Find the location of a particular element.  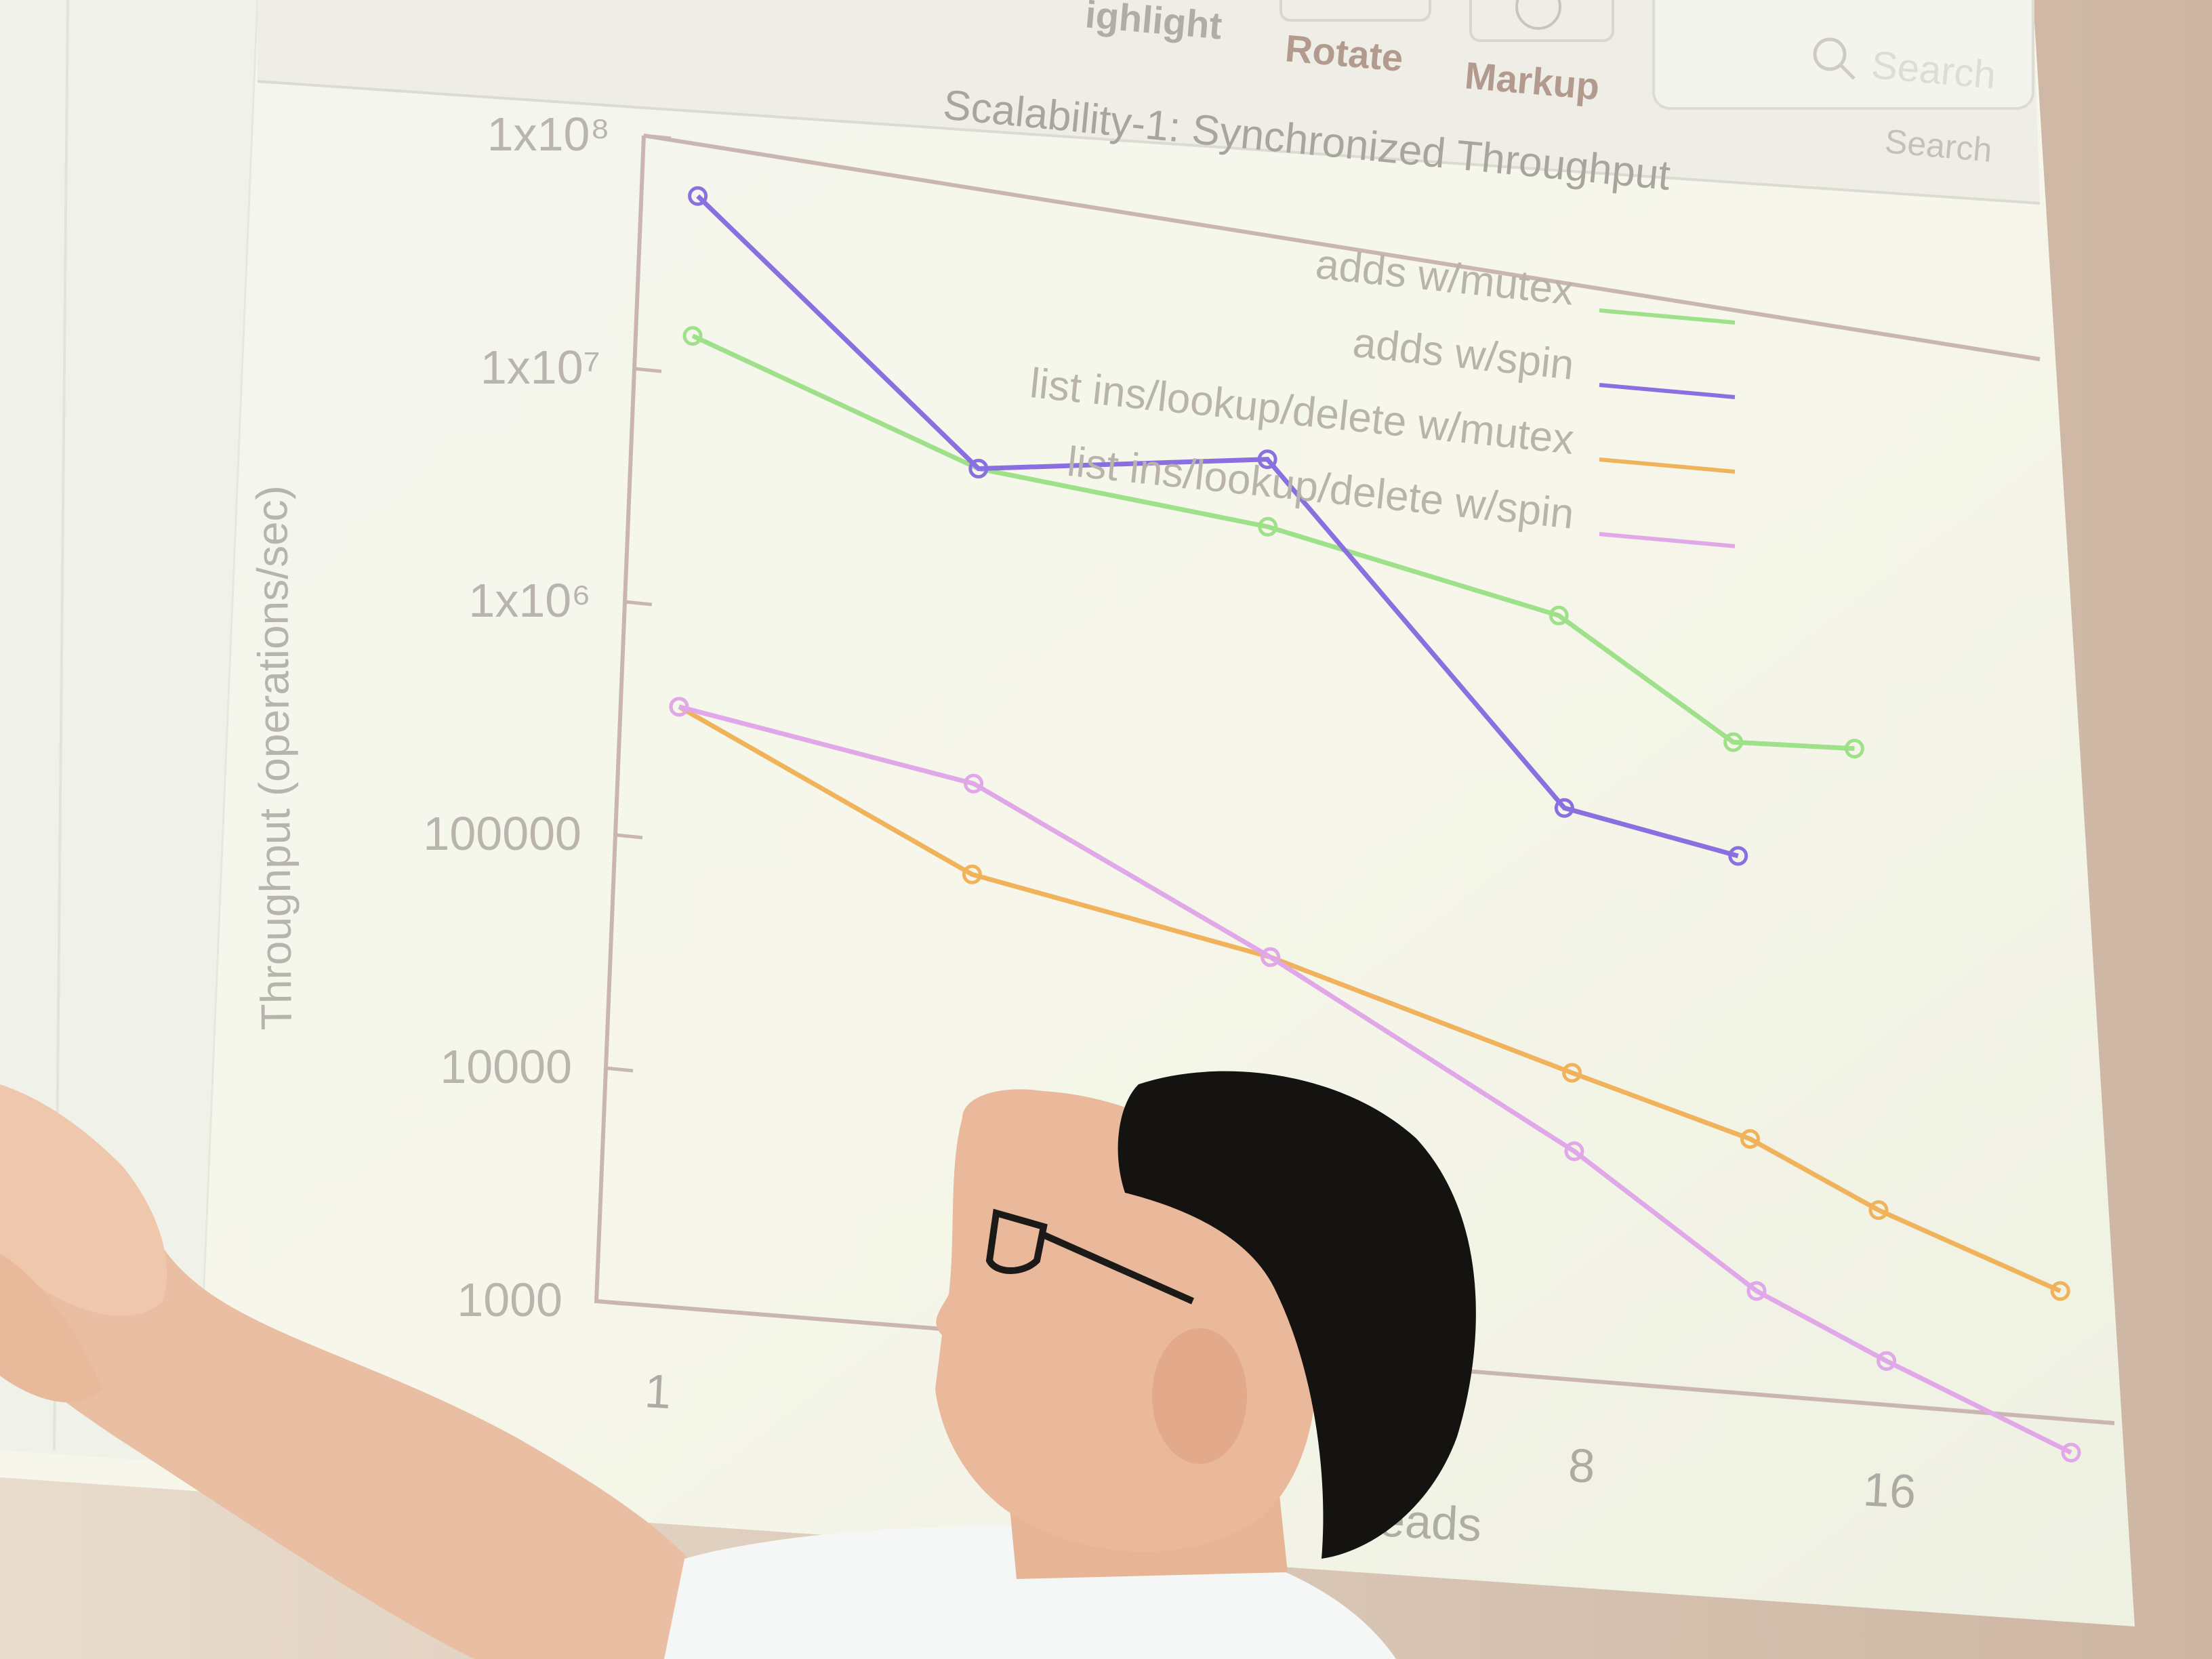

search-icon is located at coordinates (1830, 54).